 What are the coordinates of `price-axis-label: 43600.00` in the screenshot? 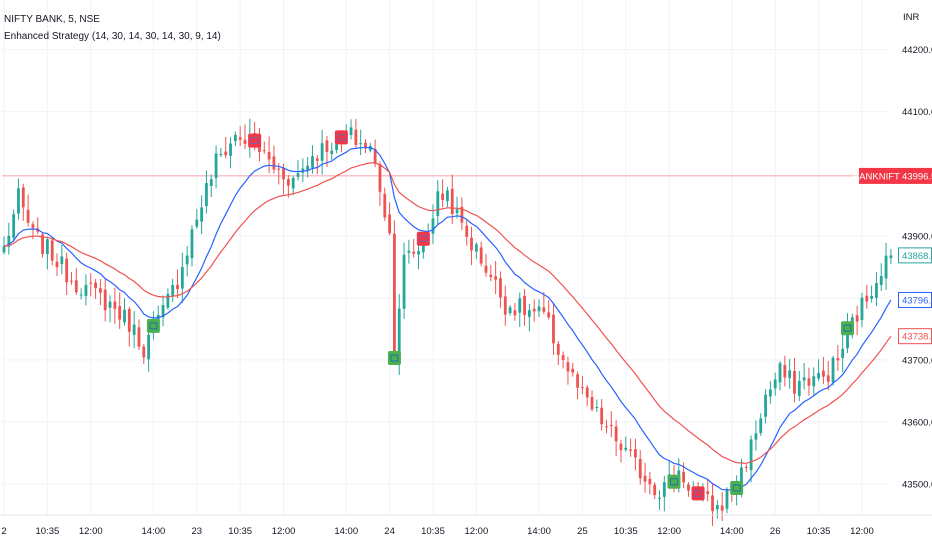 It's located at (917, 422).